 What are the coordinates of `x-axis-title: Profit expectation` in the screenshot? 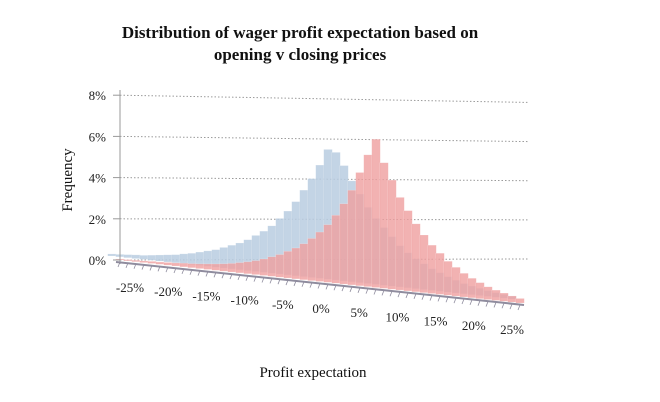 It's located at (313, 373).